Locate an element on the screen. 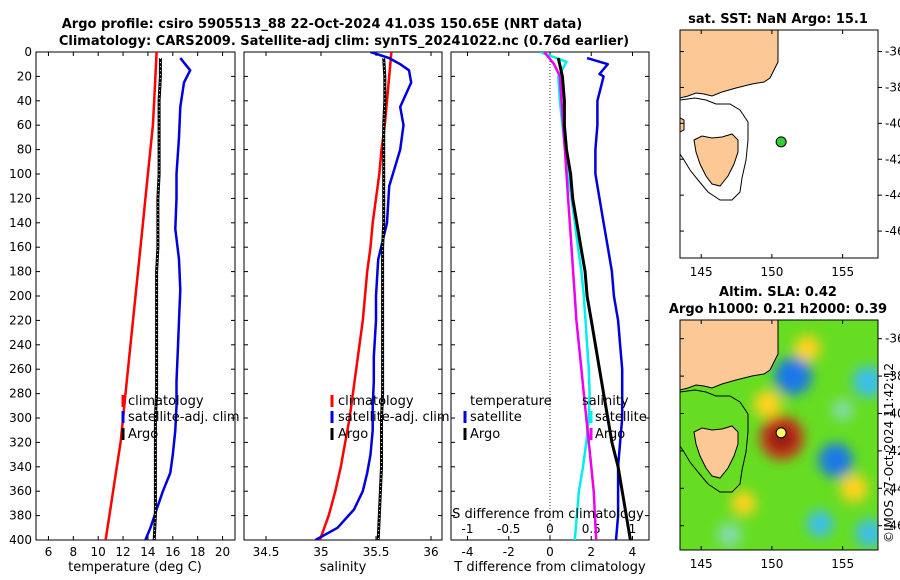 The image size is (900, 580). ytick-label: 120 is located at coordinates (20, 198).